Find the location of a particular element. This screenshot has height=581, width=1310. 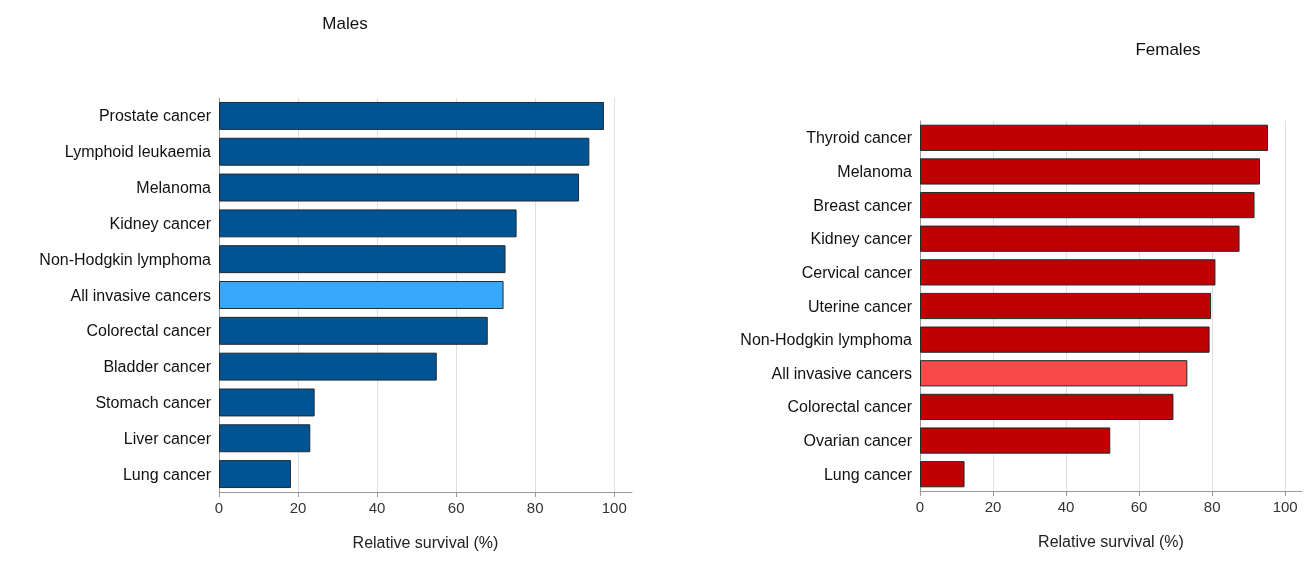

chart-title: Females is located at coordinates (1168, 49).